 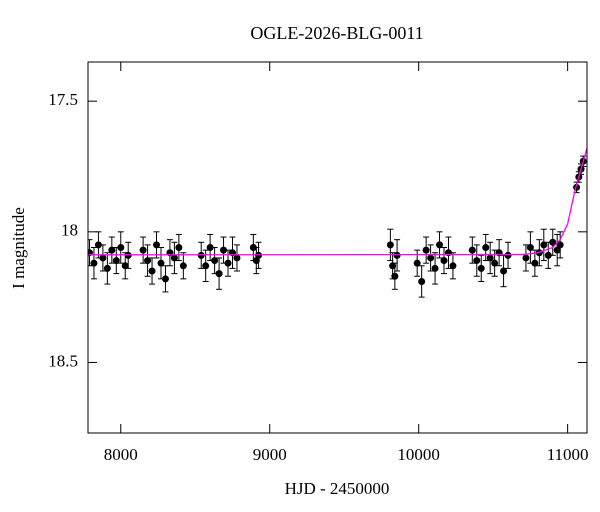 I want to click on x-tick-label: 9000, so click(x=270, y=454).